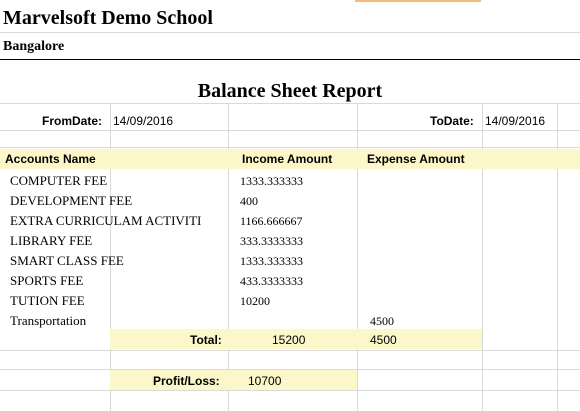 The width and height of the screenshot is (580, 411). I want to click on profit-loss-band, so click(233, 380).